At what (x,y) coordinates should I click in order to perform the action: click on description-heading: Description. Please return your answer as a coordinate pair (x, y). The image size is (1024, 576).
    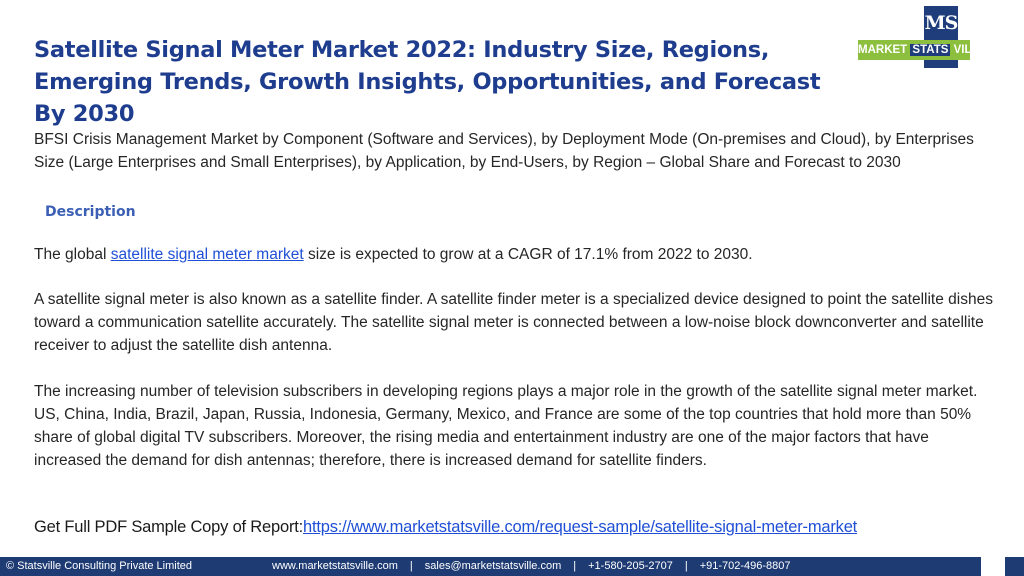
    Looking at the image, I should click on (90, 212).